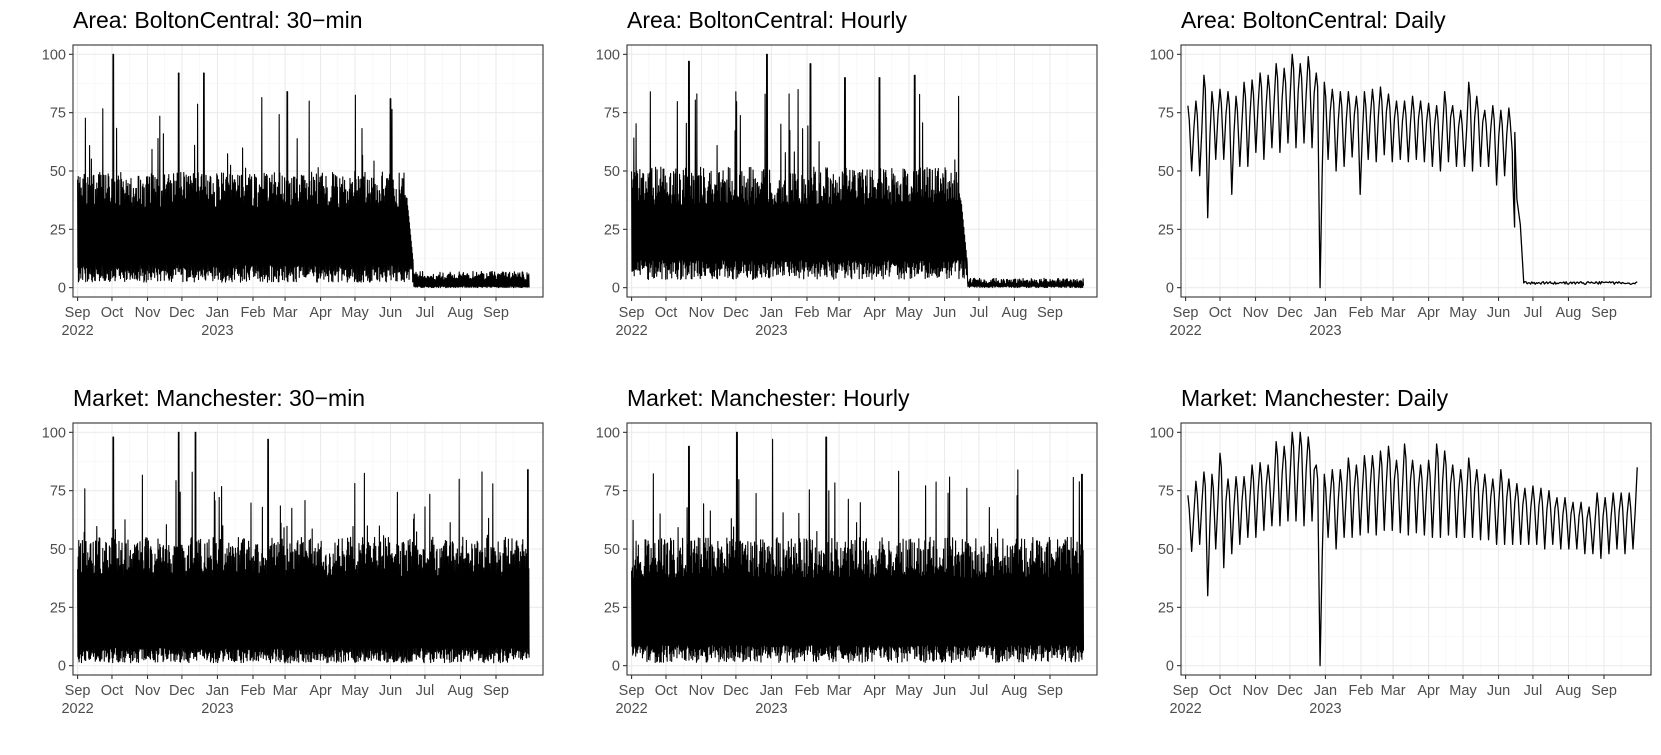 This screenshot has height=755, width=1661. I want to click on gridlines, so click(1416, 171).